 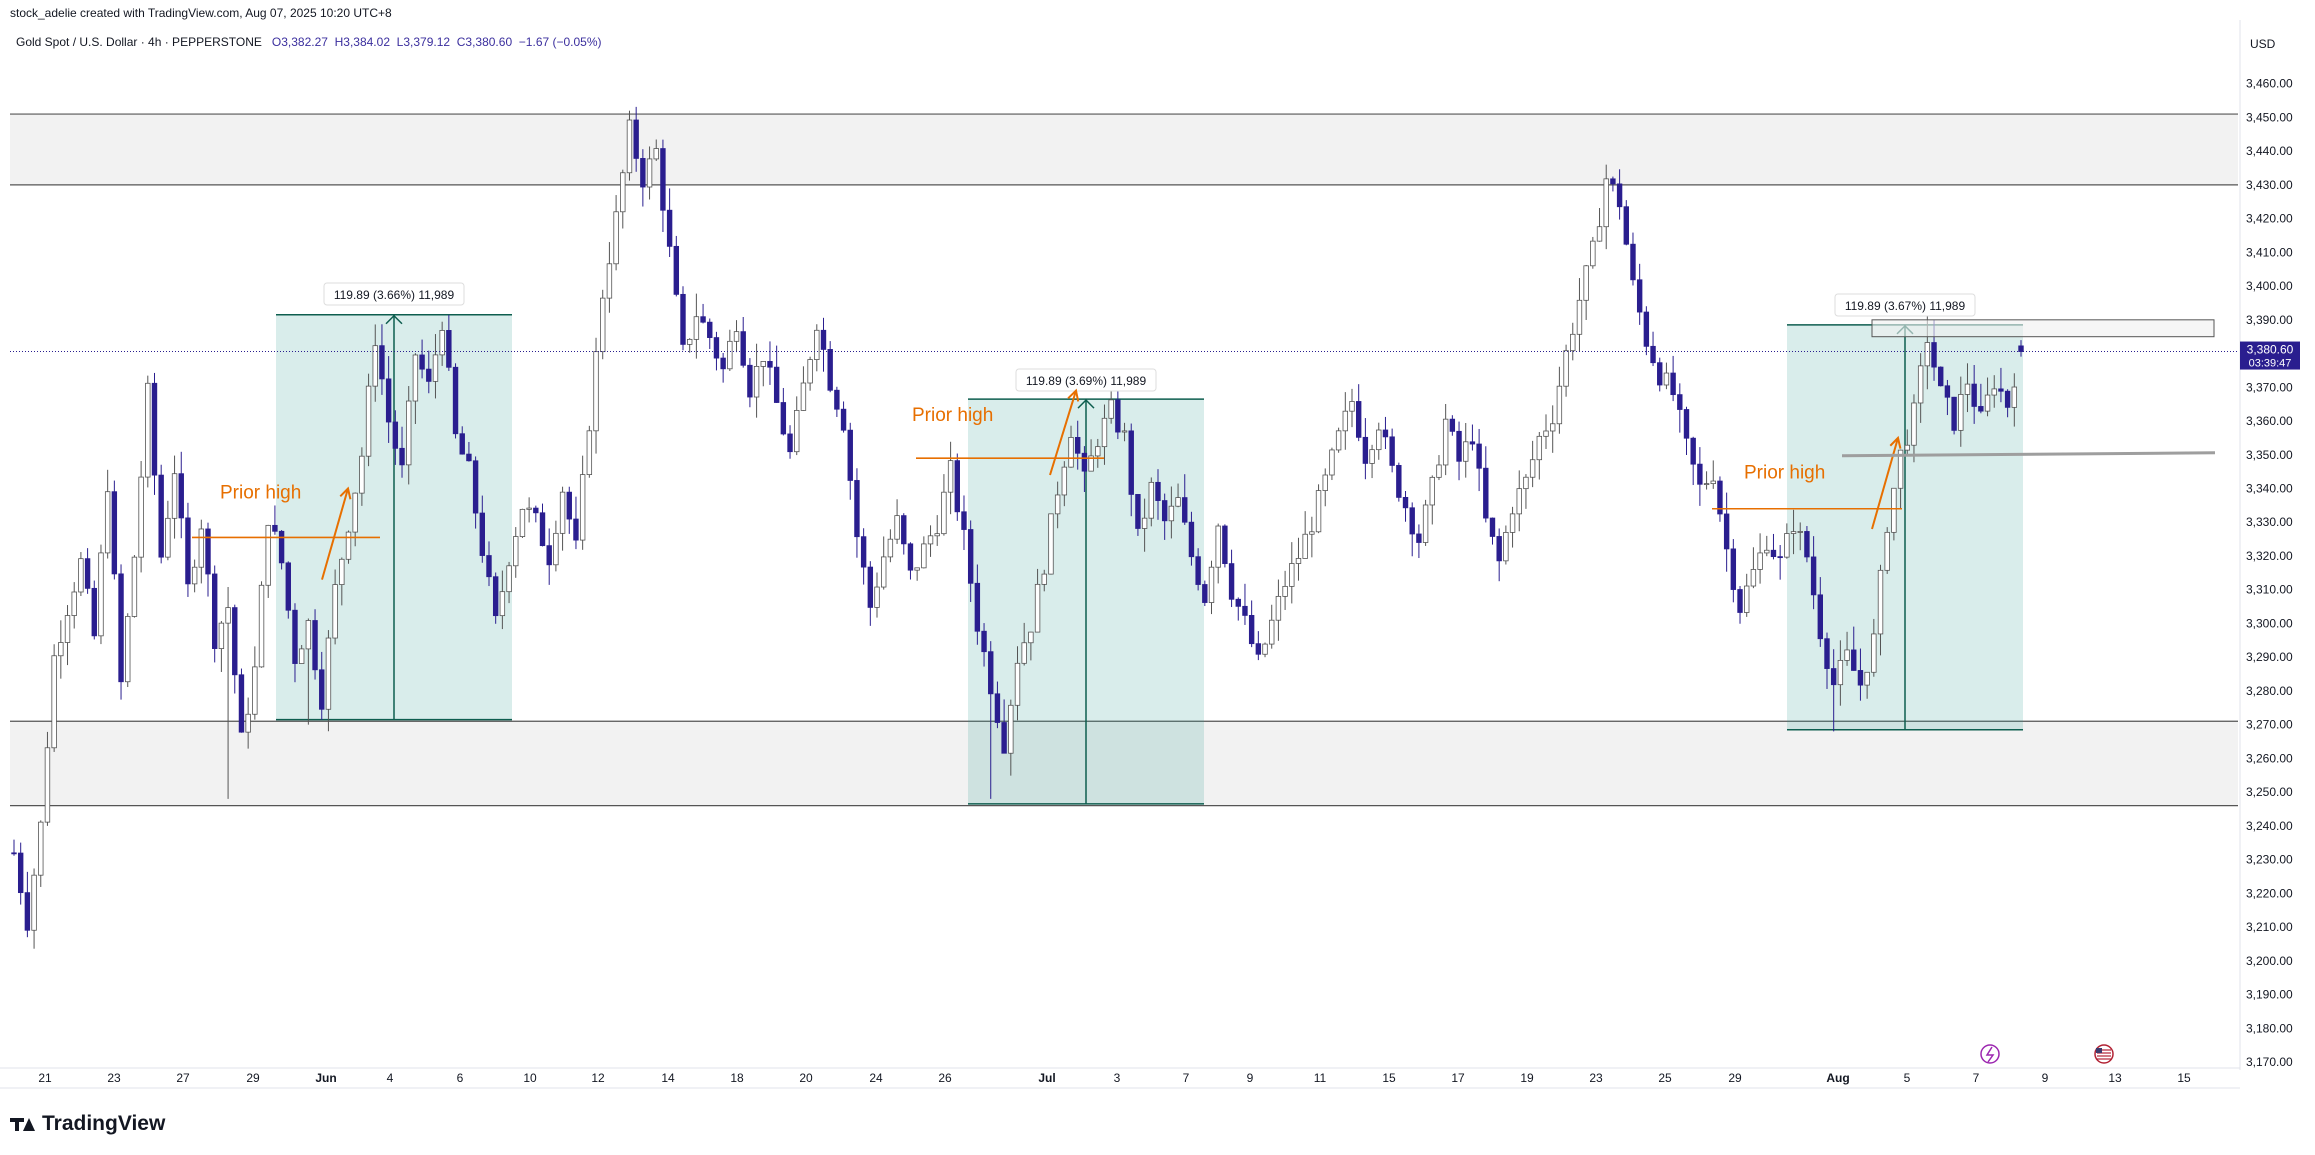 I want to click on time-tick-label: 20, so click(x=806, y=1078).